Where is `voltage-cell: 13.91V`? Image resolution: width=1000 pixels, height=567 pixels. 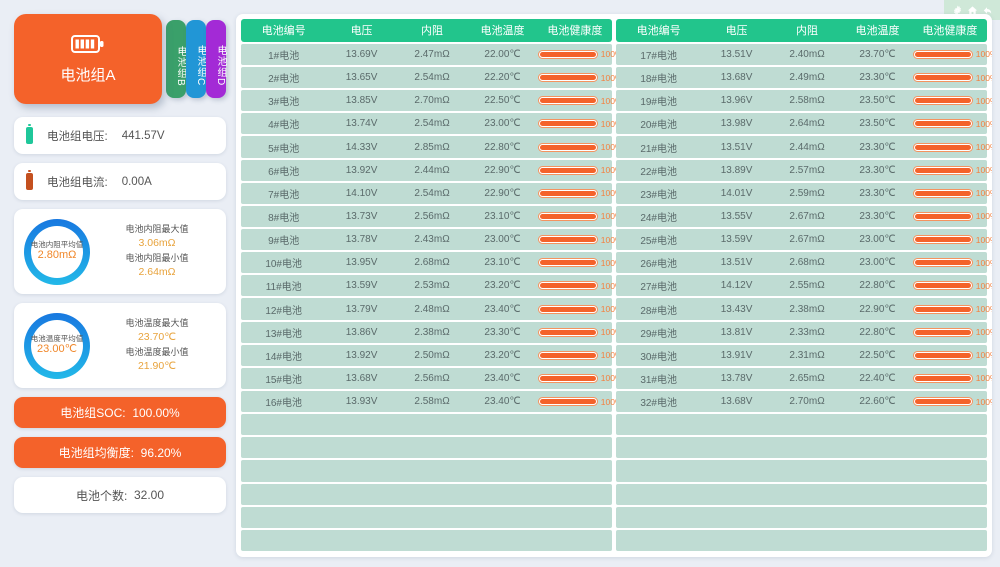 voltage-cell: 13.91V is located at coordinates (736, 355).